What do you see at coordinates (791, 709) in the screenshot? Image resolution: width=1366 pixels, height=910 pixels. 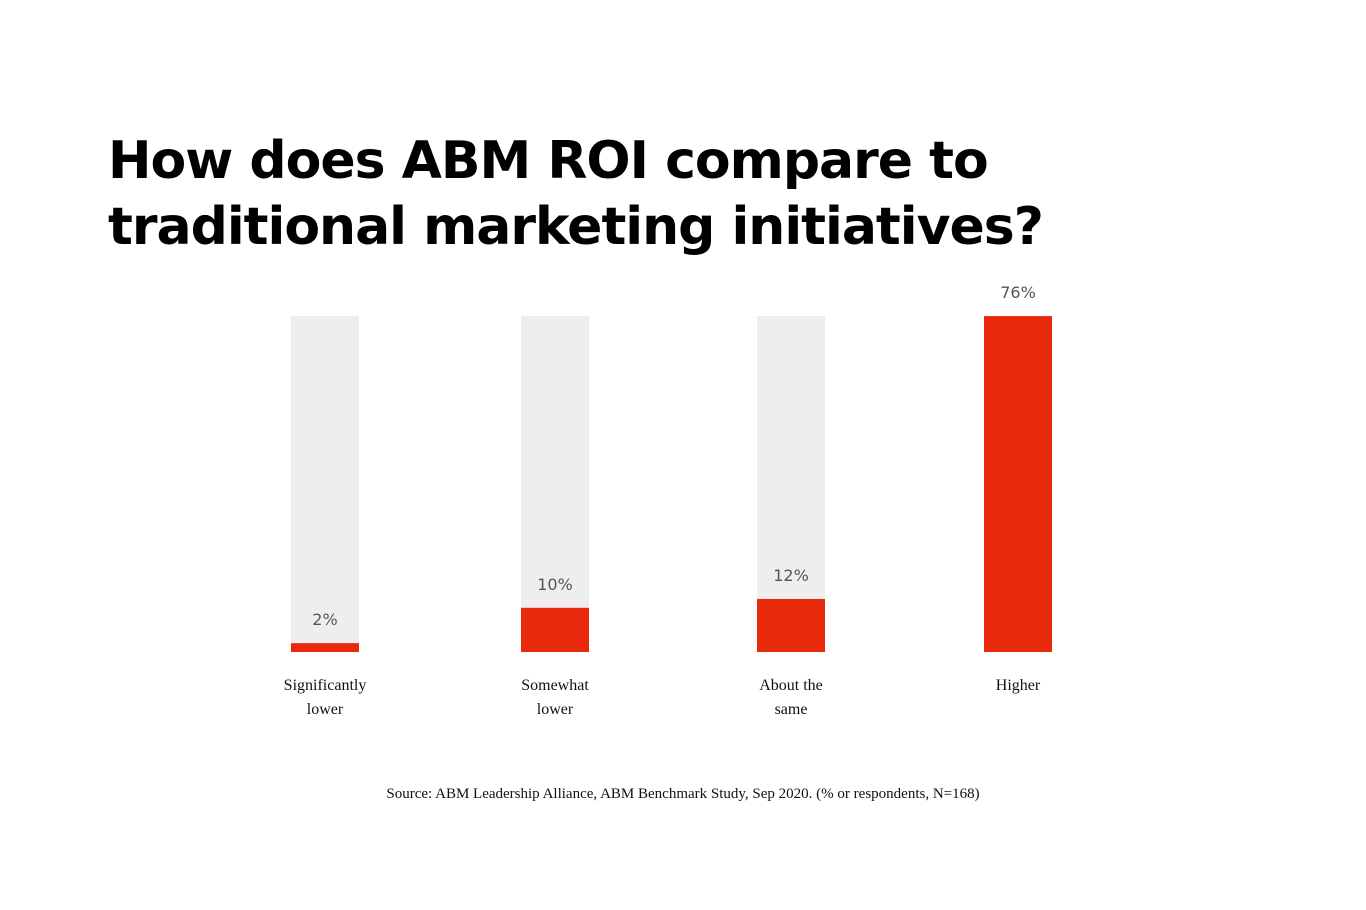 I see `category-label-2-1: same` at bounding box center [791, 709].